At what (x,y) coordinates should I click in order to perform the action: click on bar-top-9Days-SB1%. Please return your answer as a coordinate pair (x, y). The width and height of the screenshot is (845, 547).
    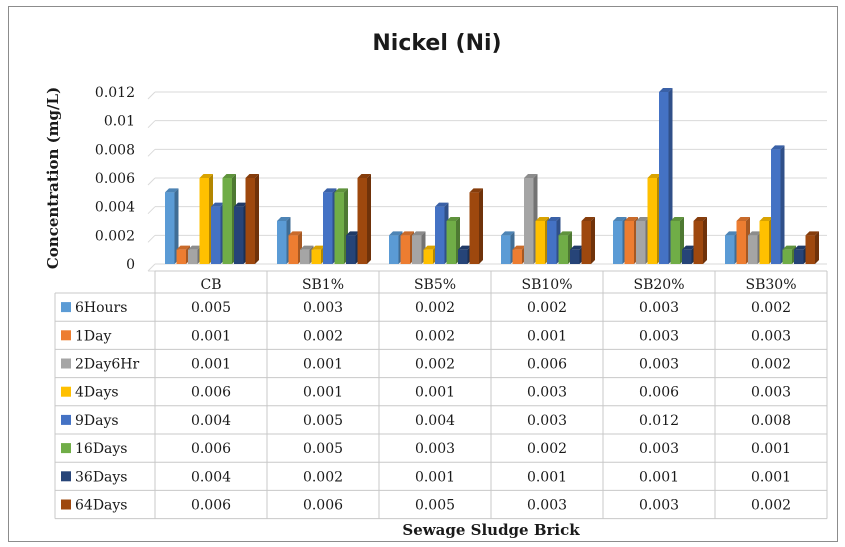
    Looking at the image, I should click on (330, 190).